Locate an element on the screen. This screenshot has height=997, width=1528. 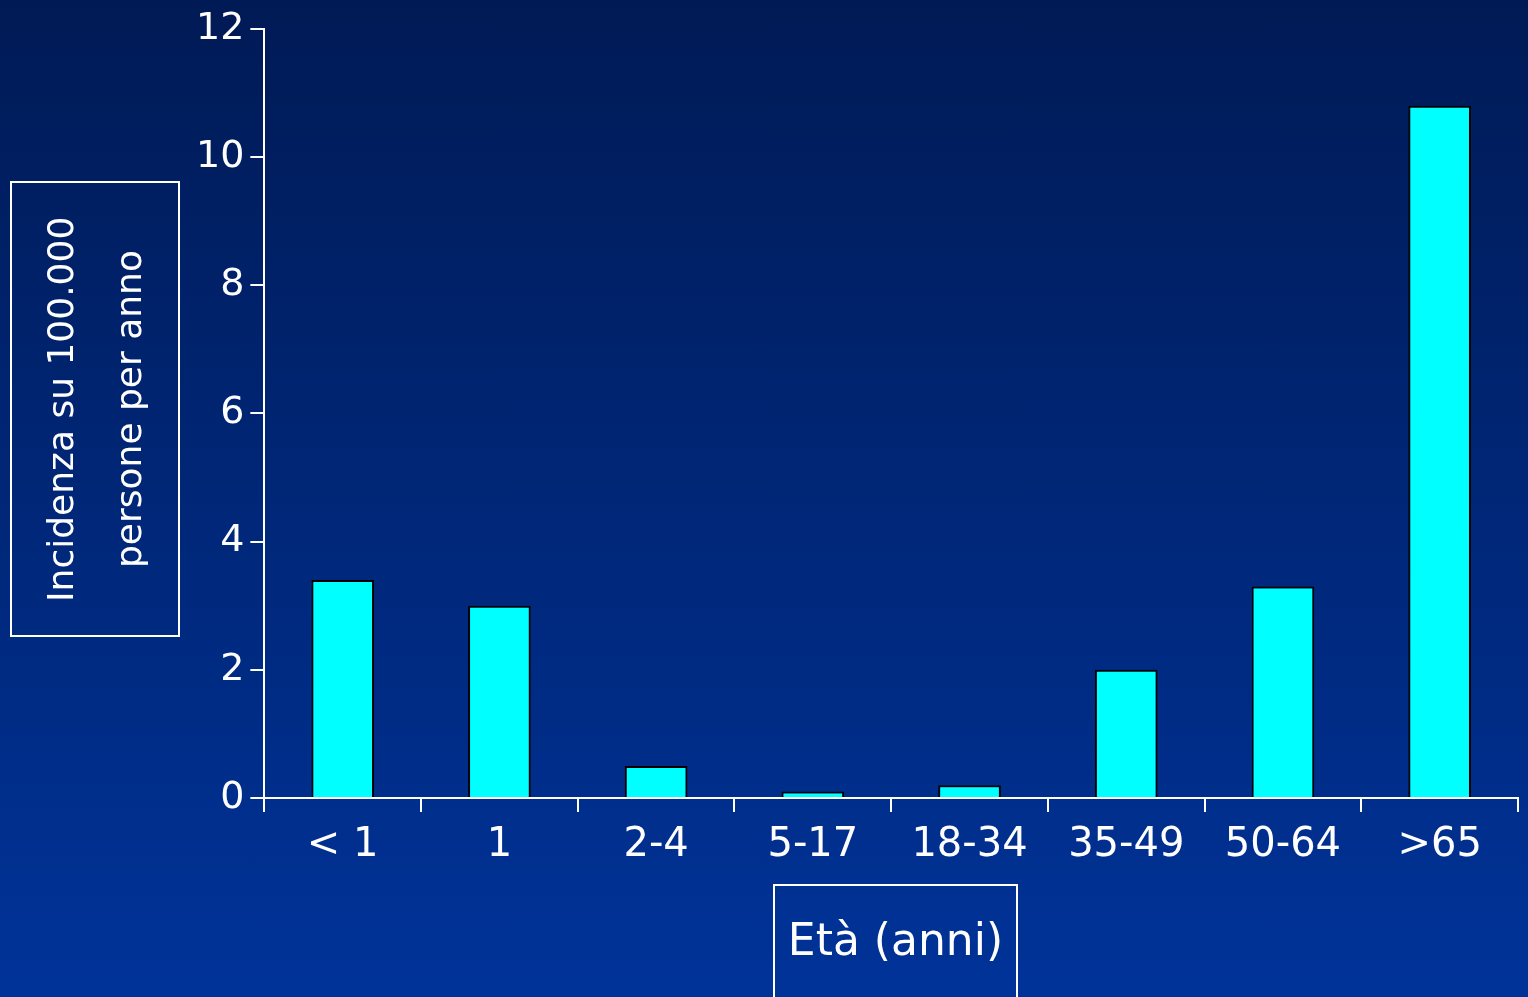
x-tick-label: < 1 is located at coordinates (342, 842).